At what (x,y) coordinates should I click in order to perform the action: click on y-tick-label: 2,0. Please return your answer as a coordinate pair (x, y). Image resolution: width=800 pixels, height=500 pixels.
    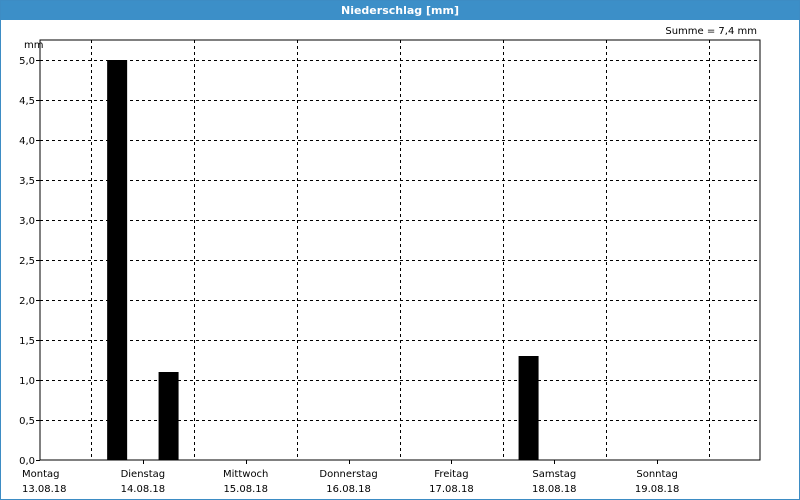
    Looking at the image, I should click on (27, 301).